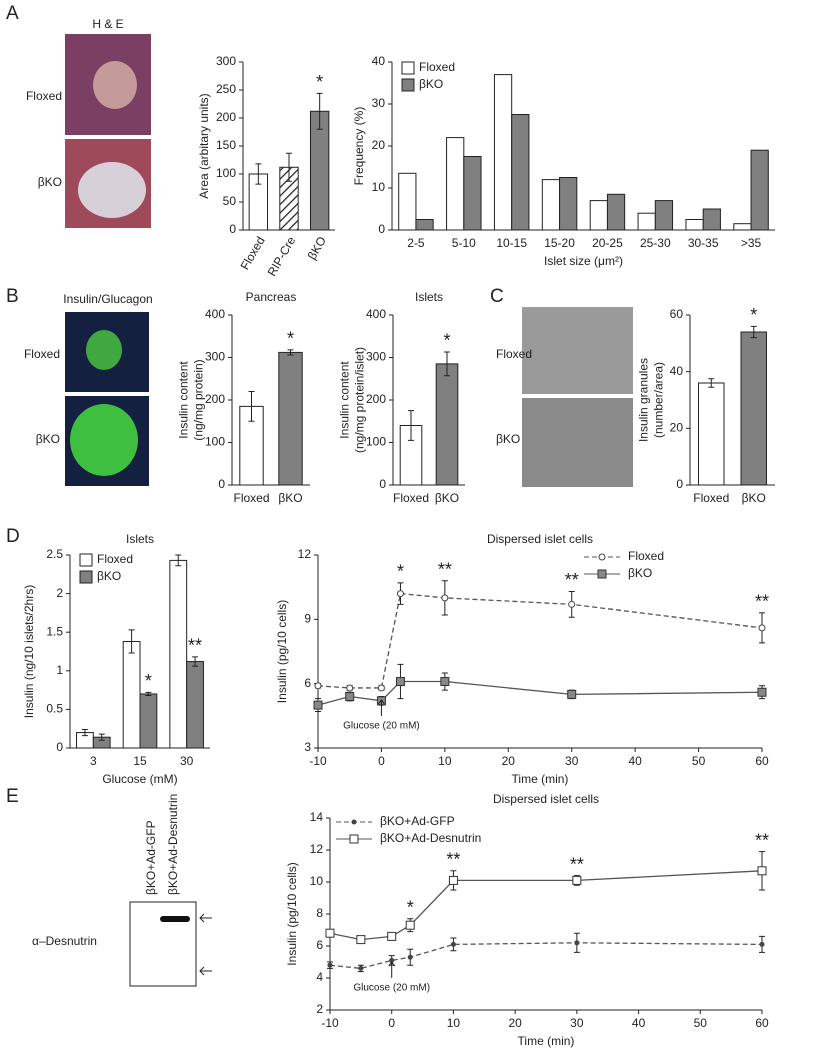 The image size is (814, 1050). Describe the element at coordinates (226, 145) in the screenshot. I see `y-tick-label: 150` at that location.